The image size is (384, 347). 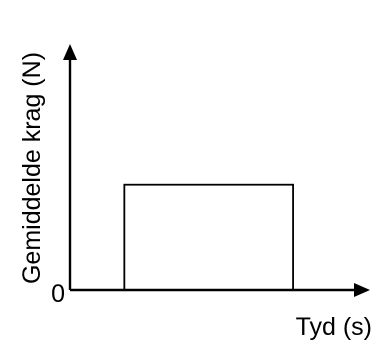 I want to click on x-axis-label: Tyd (s), so click(x=334, y=327).